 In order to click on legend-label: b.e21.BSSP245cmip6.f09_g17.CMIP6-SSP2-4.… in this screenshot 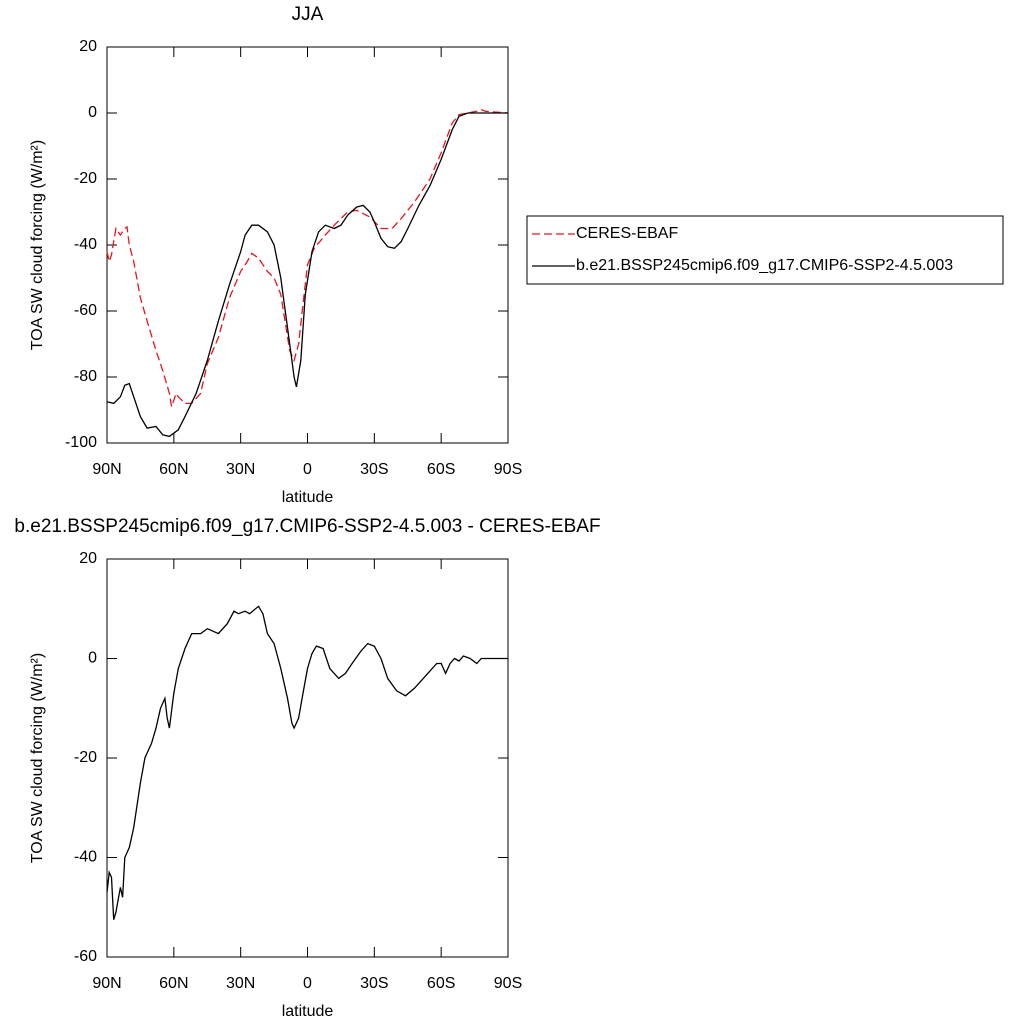, I will do `click(764, 265)`.